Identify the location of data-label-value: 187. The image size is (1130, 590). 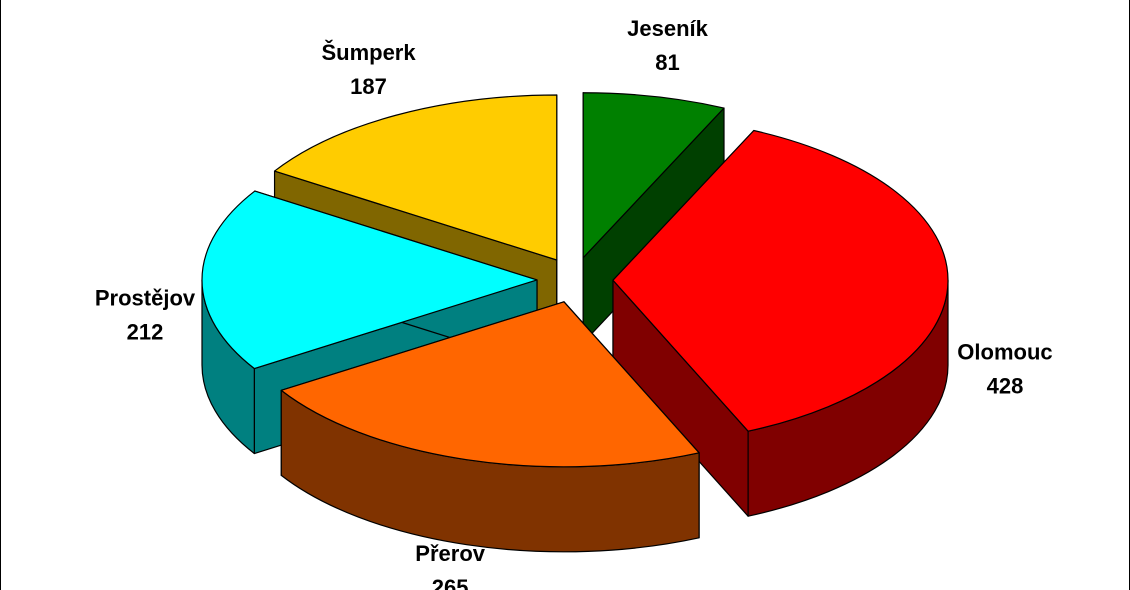
(368, 86).